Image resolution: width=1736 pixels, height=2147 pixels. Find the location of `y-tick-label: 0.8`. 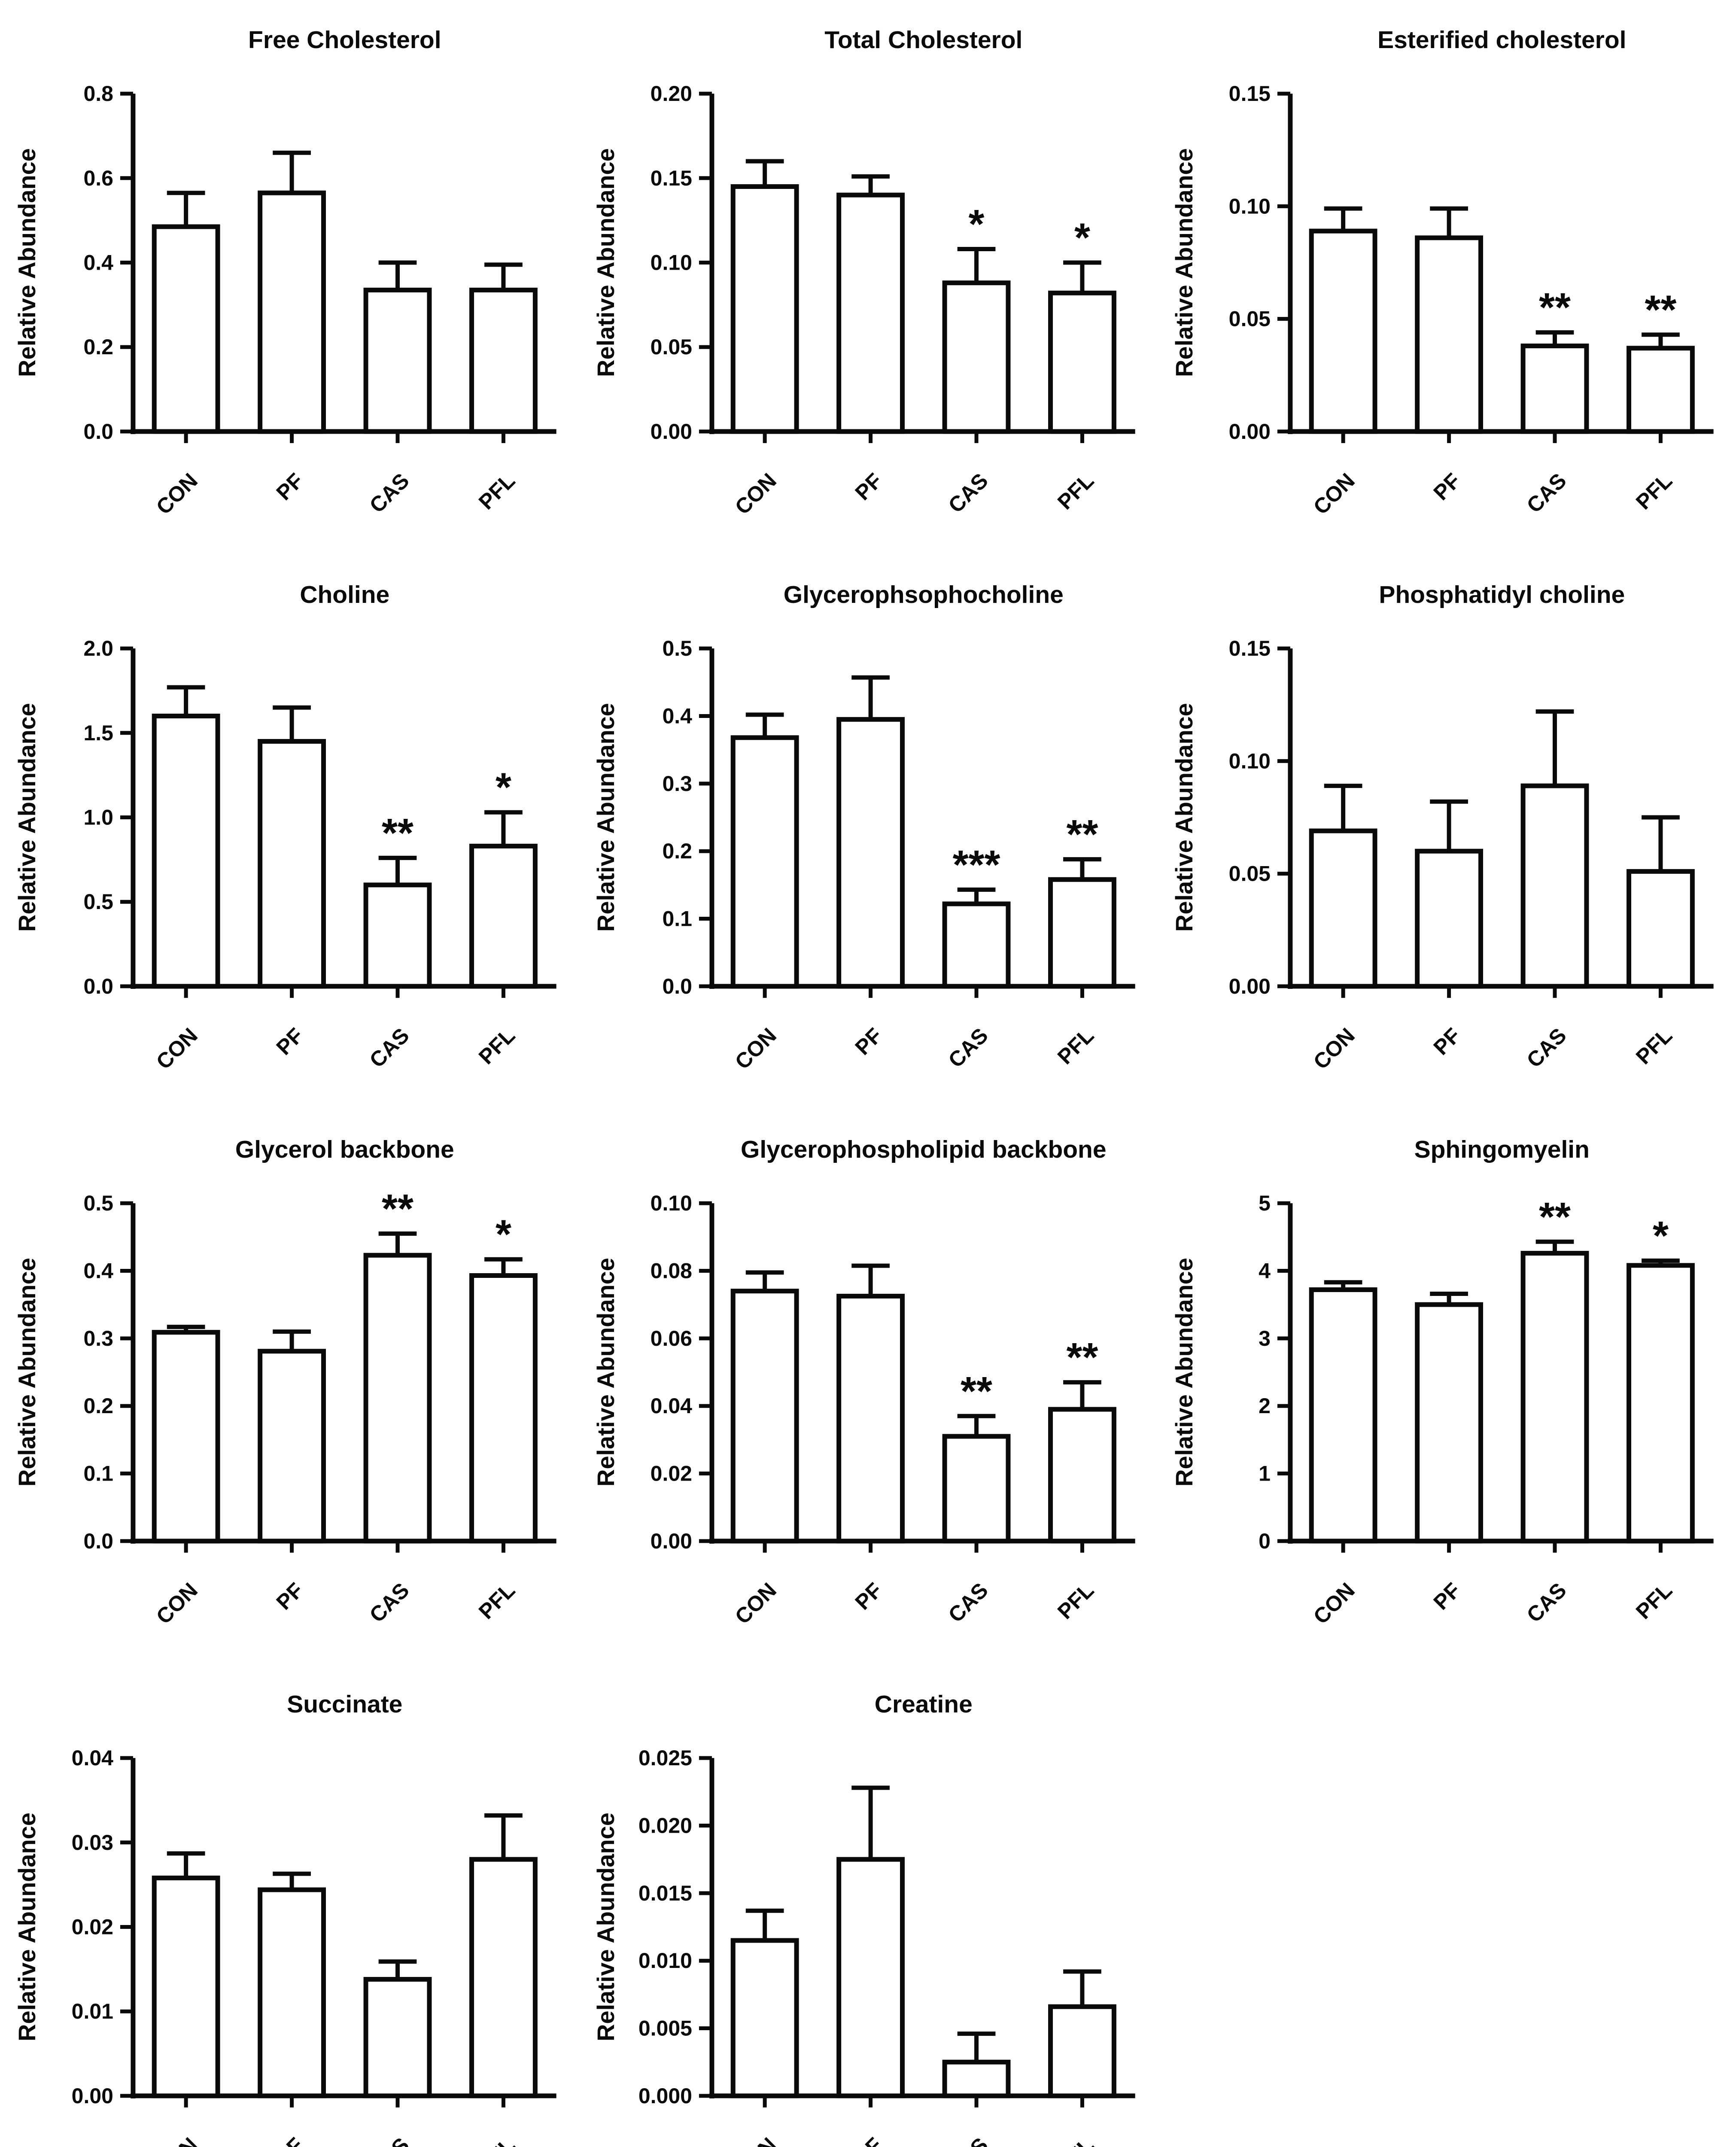

y-tick-label: 0.8 is located at coordinates (98, 94).